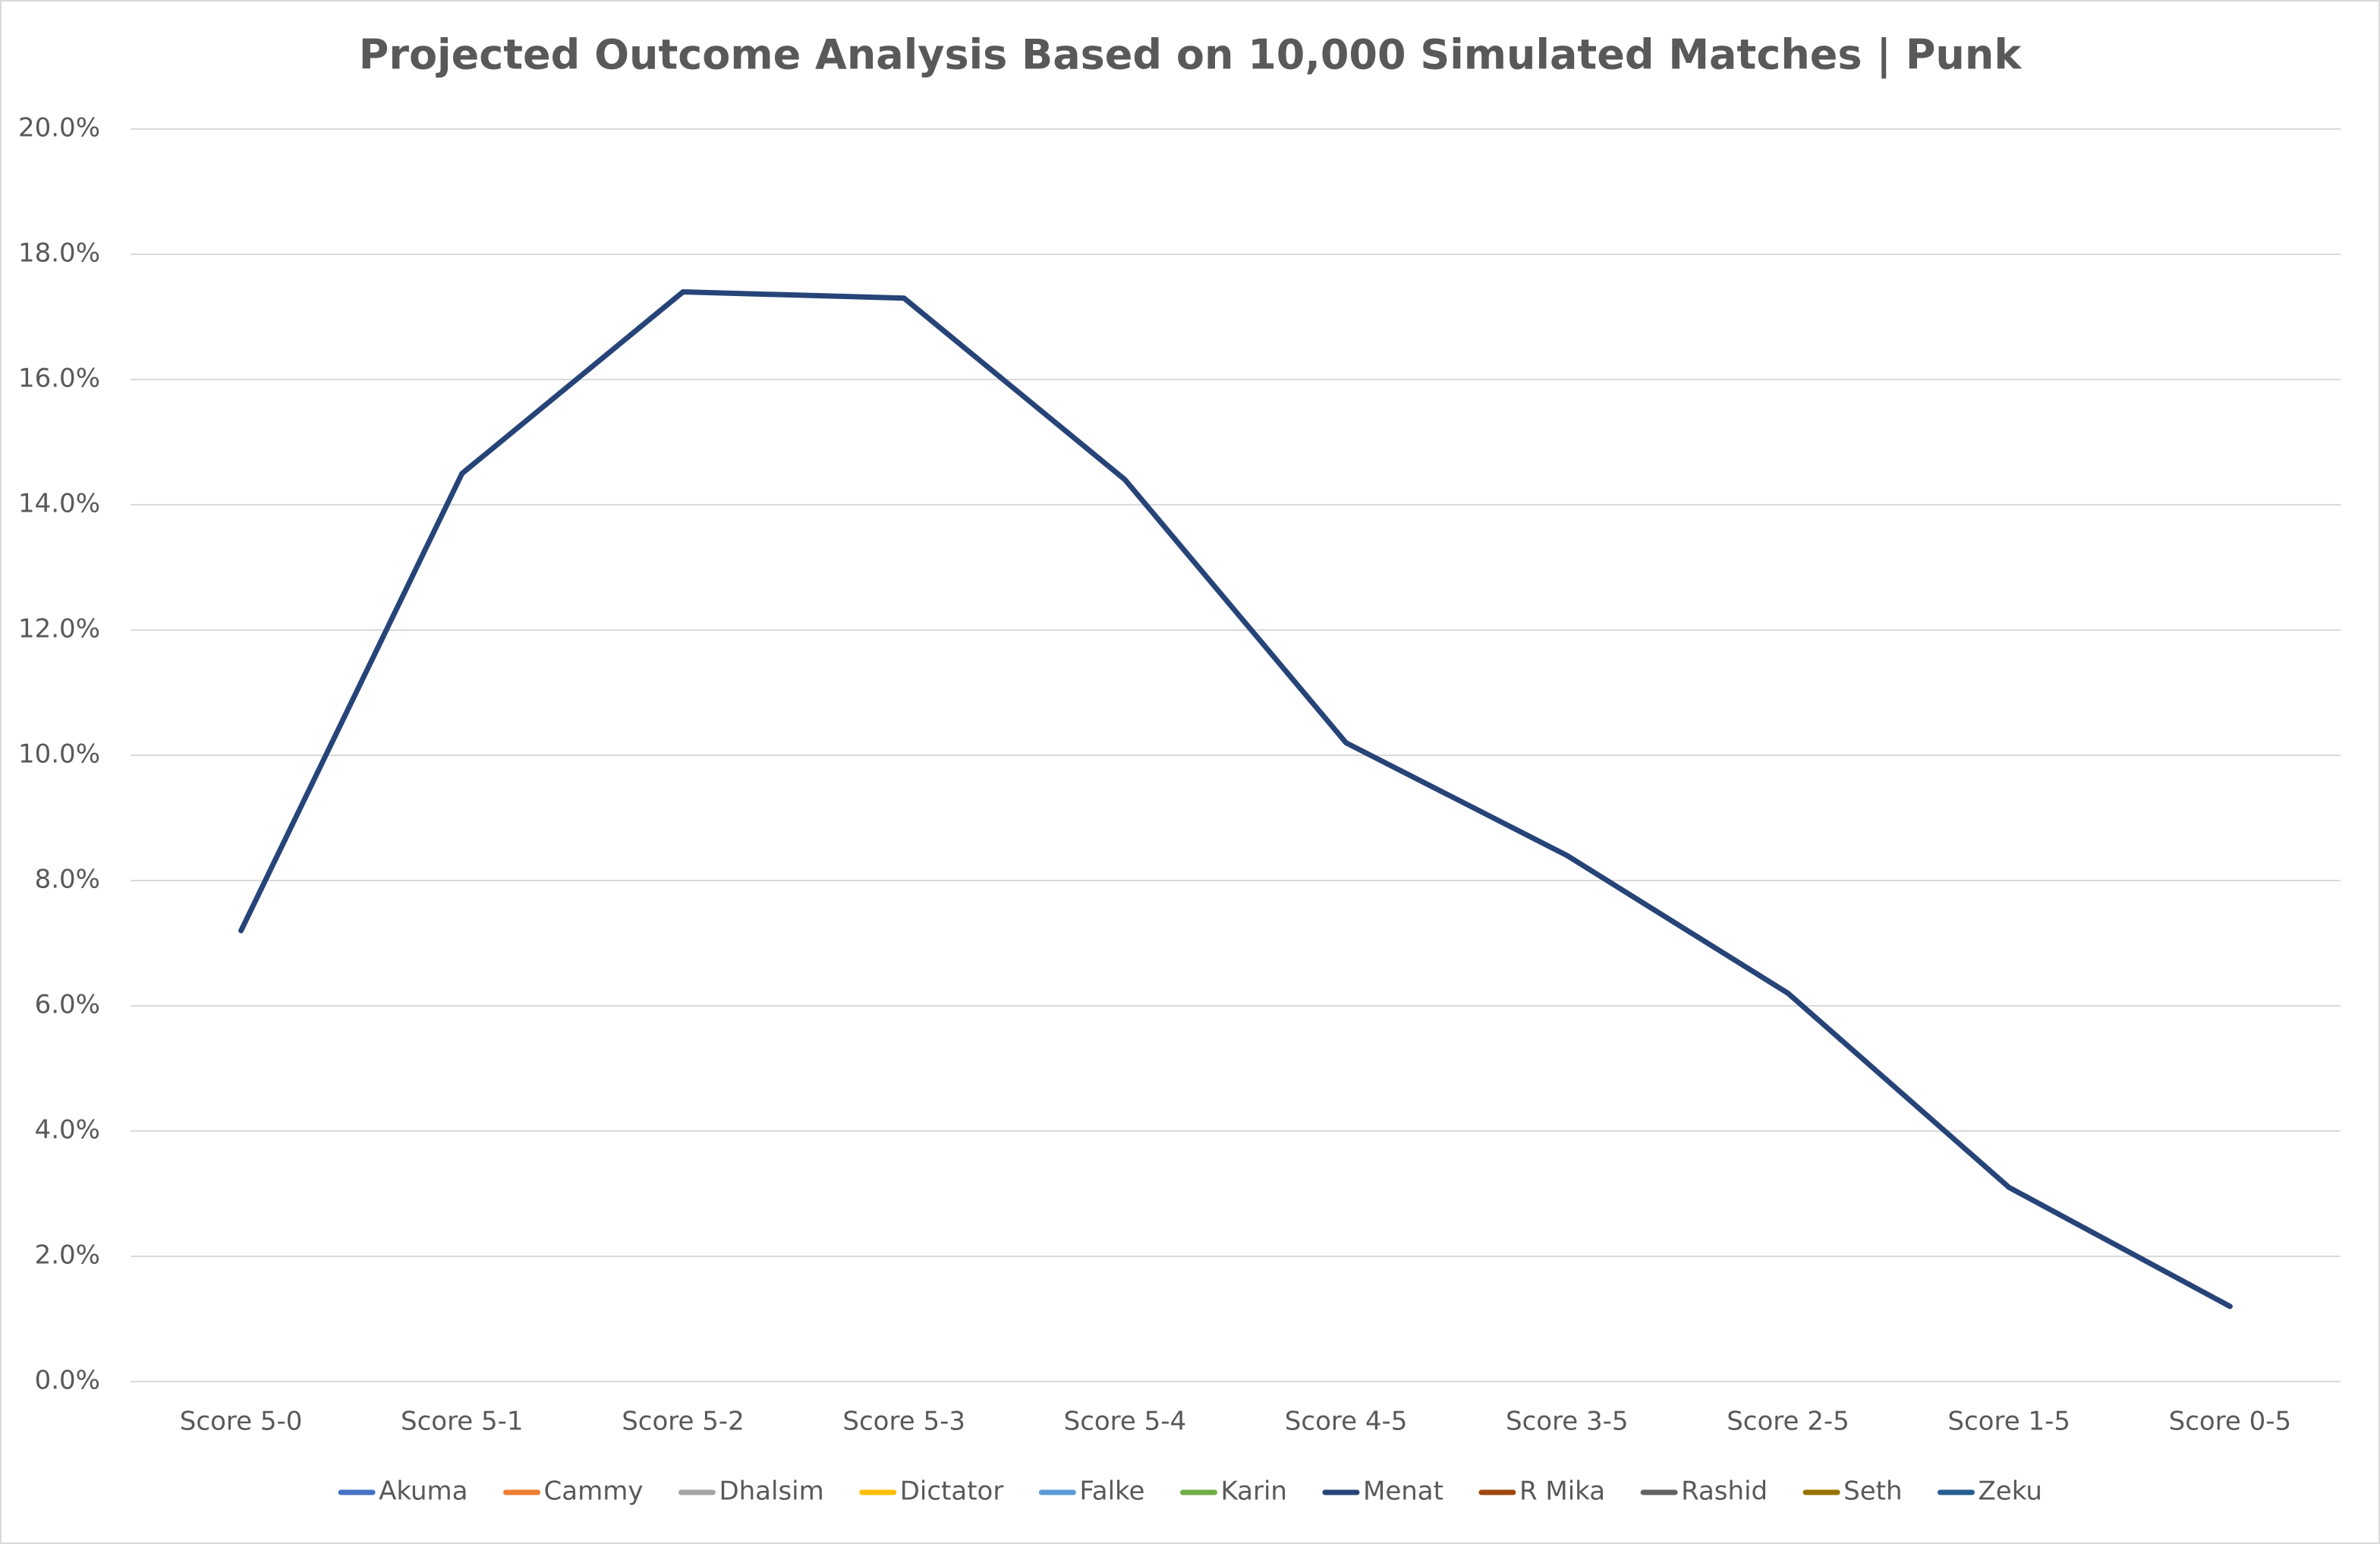  Describe the element at coordinates (1346, 1422) in the screenshot. I see `x-tick-label: Score 4-5` at that location.